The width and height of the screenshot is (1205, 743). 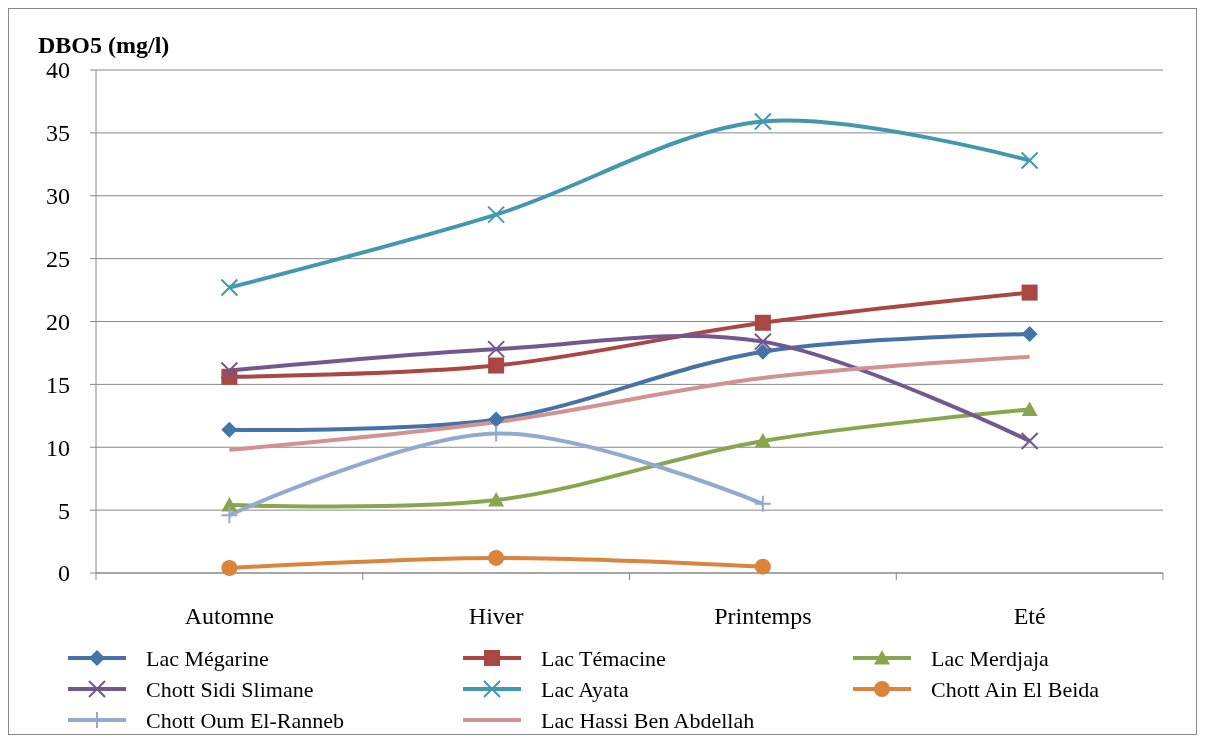 I want to click on y-tick-label: 15, so click(x=58, y=384).